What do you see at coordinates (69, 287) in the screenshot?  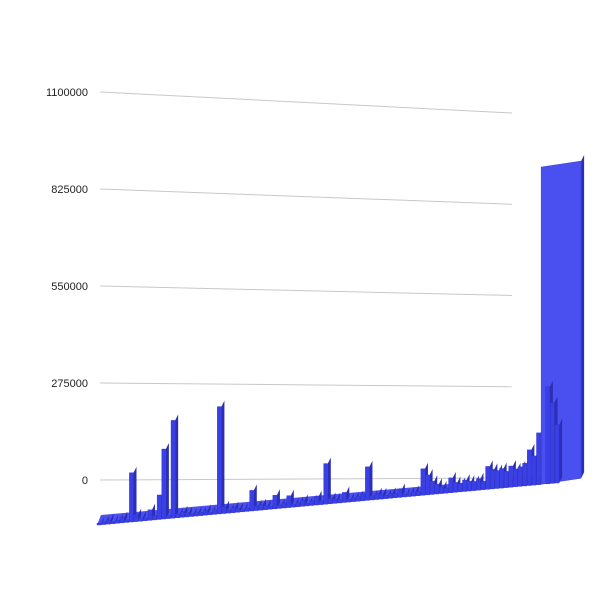 I see `y-tick-label: 550000` at bounding box center [69, 287].